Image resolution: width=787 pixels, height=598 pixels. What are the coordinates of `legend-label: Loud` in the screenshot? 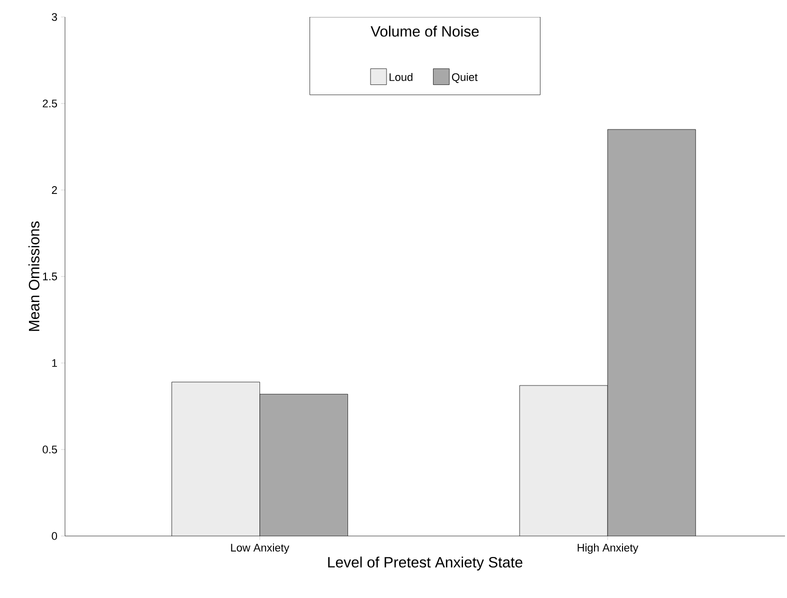 It's located at (401, 77).